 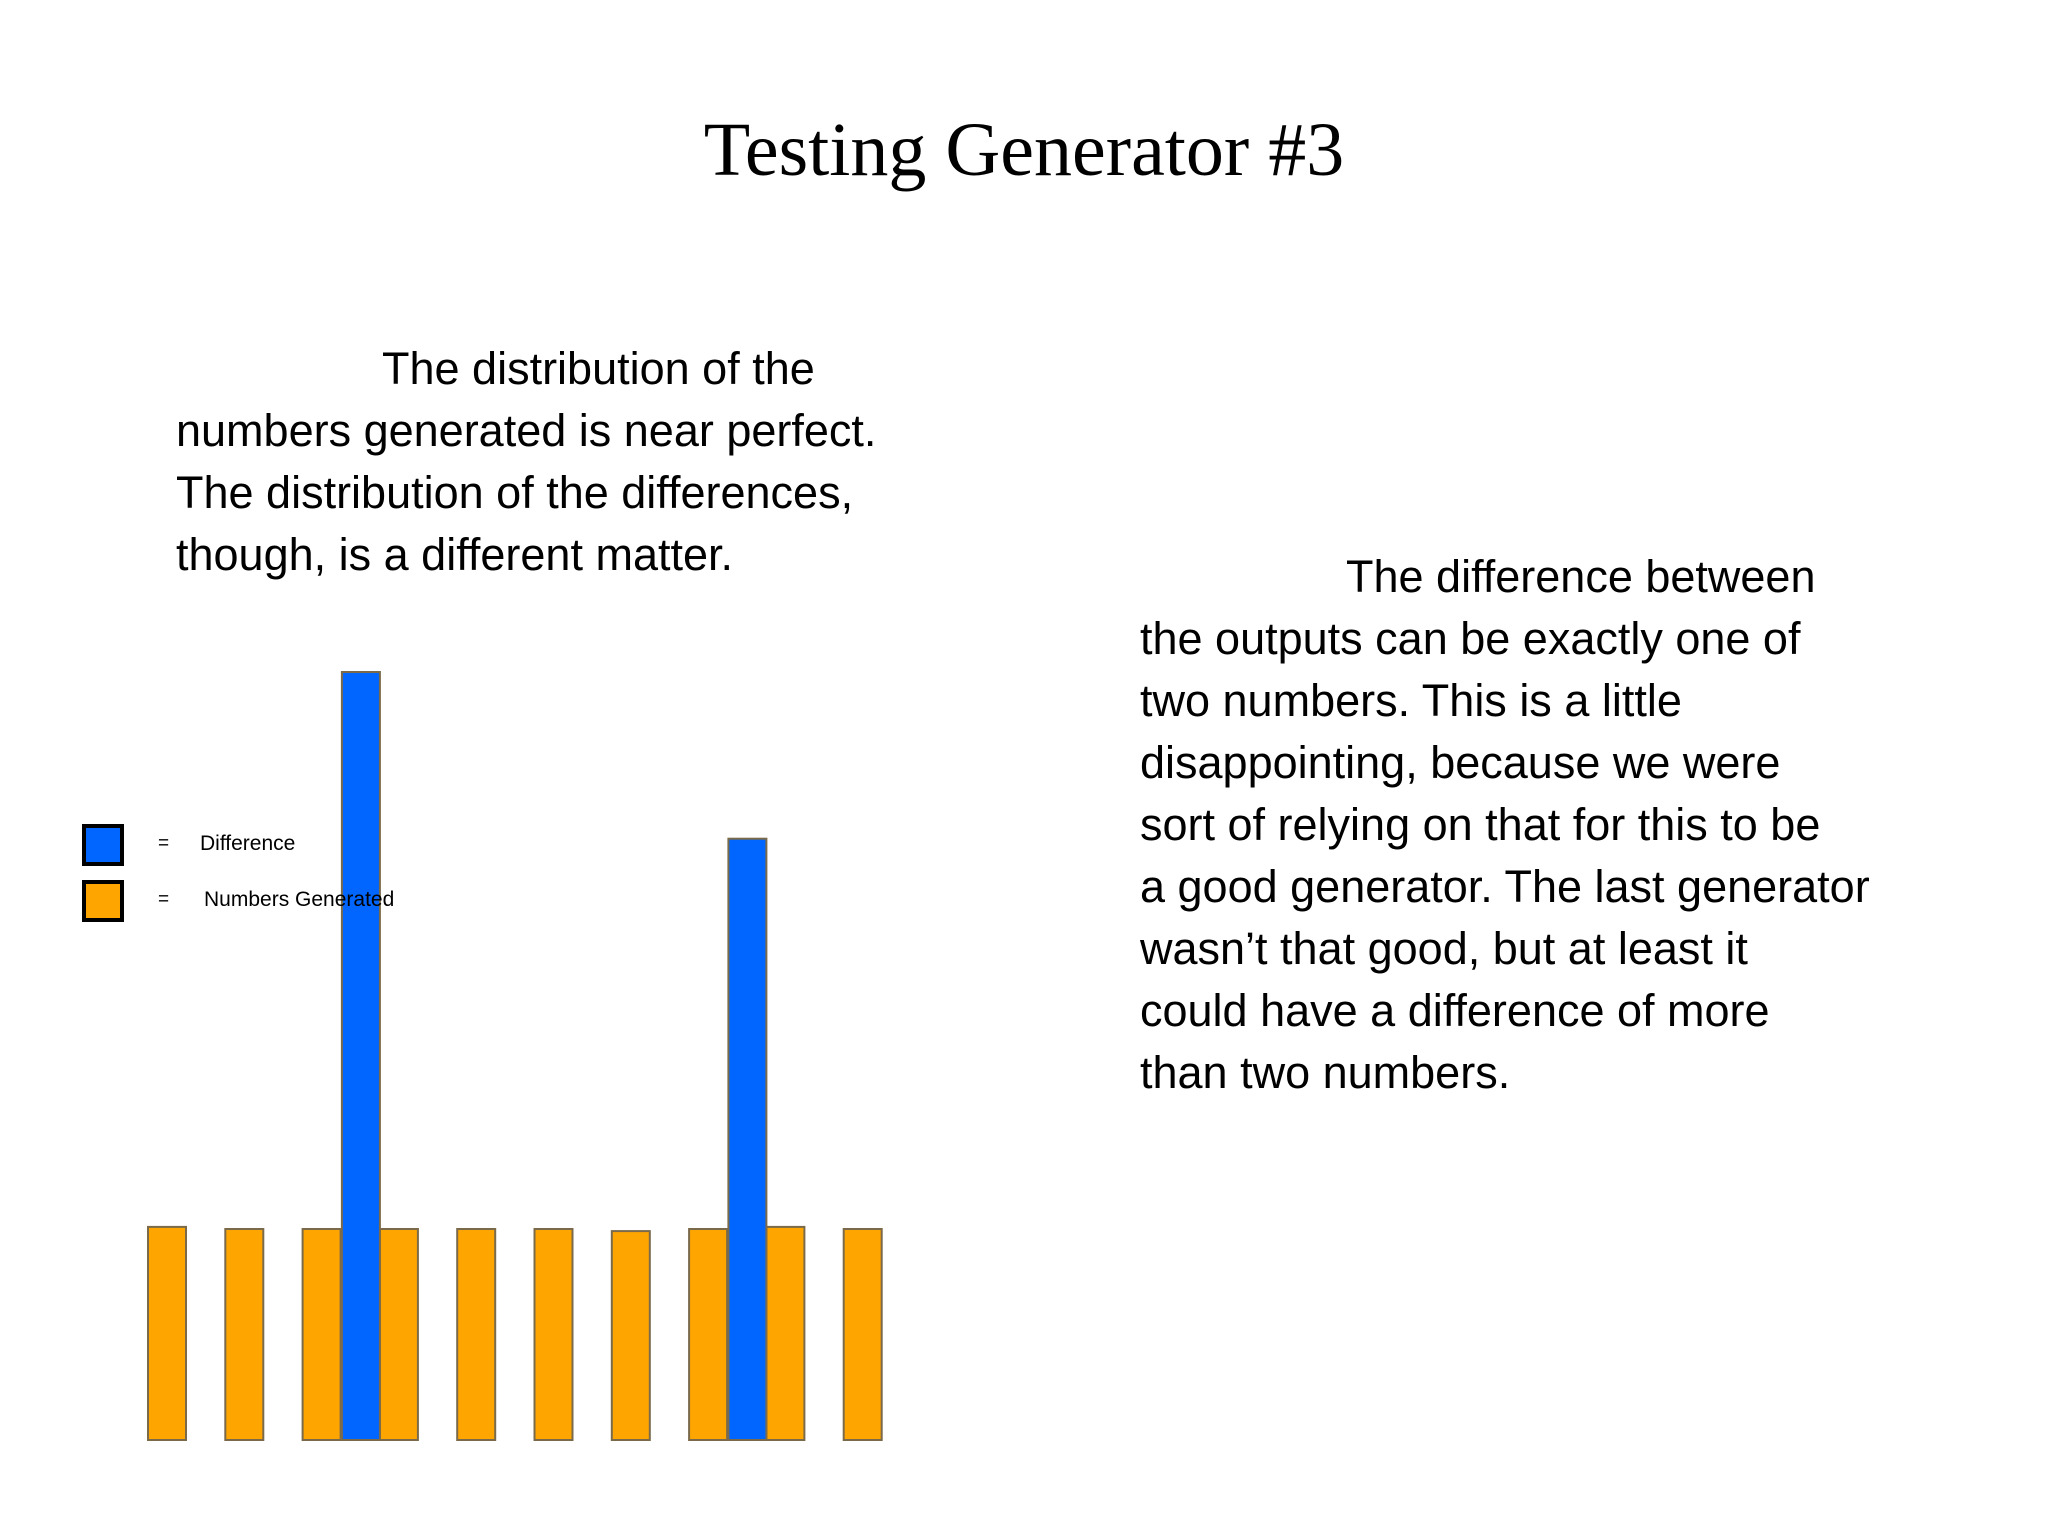 I want to click on left-text-line: though, is a different matter., so click(x=455, y=554).